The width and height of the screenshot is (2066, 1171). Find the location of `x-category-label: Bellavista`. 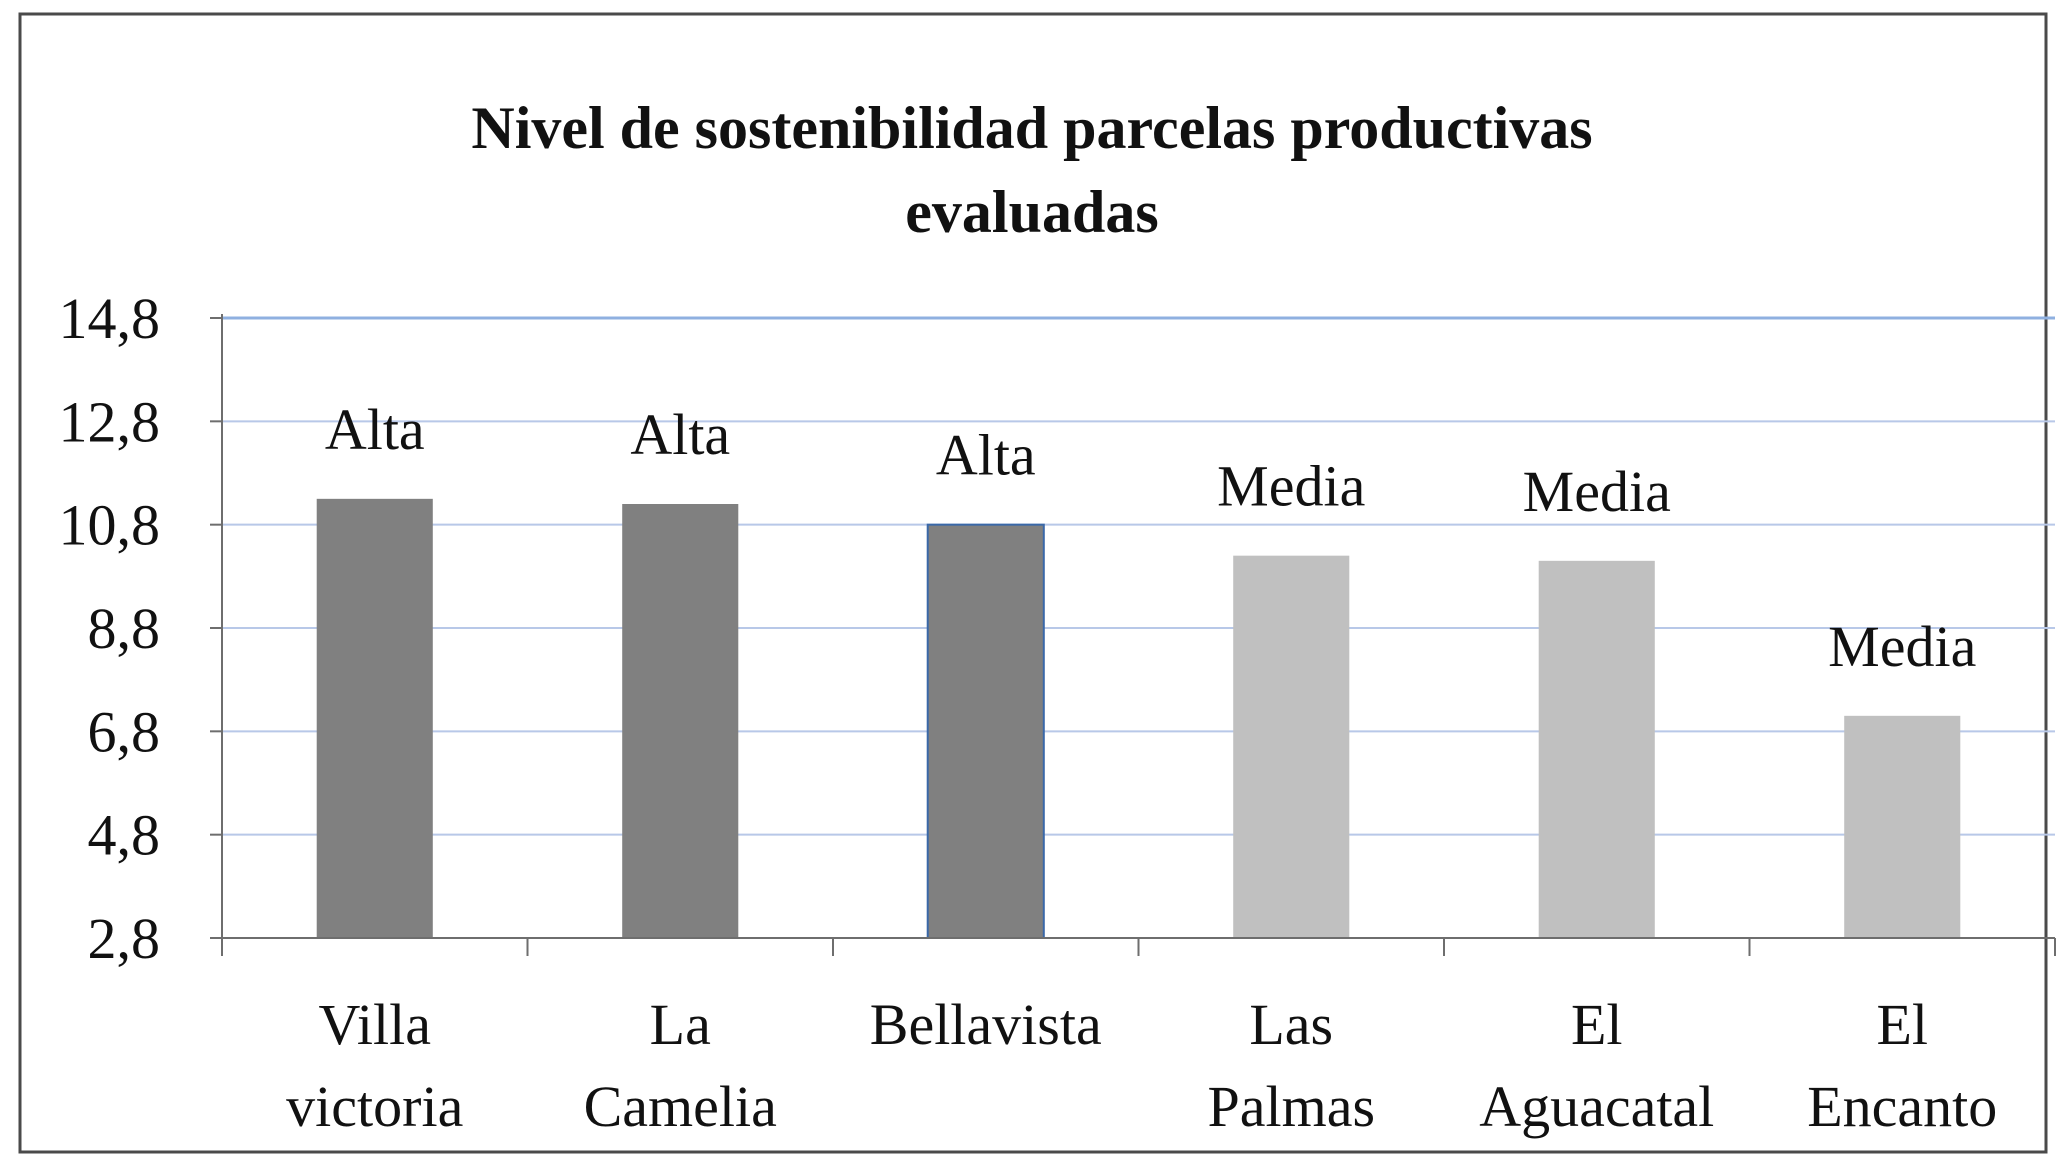

x-category-label: Bellavista is located at coordinates (986, 1024).